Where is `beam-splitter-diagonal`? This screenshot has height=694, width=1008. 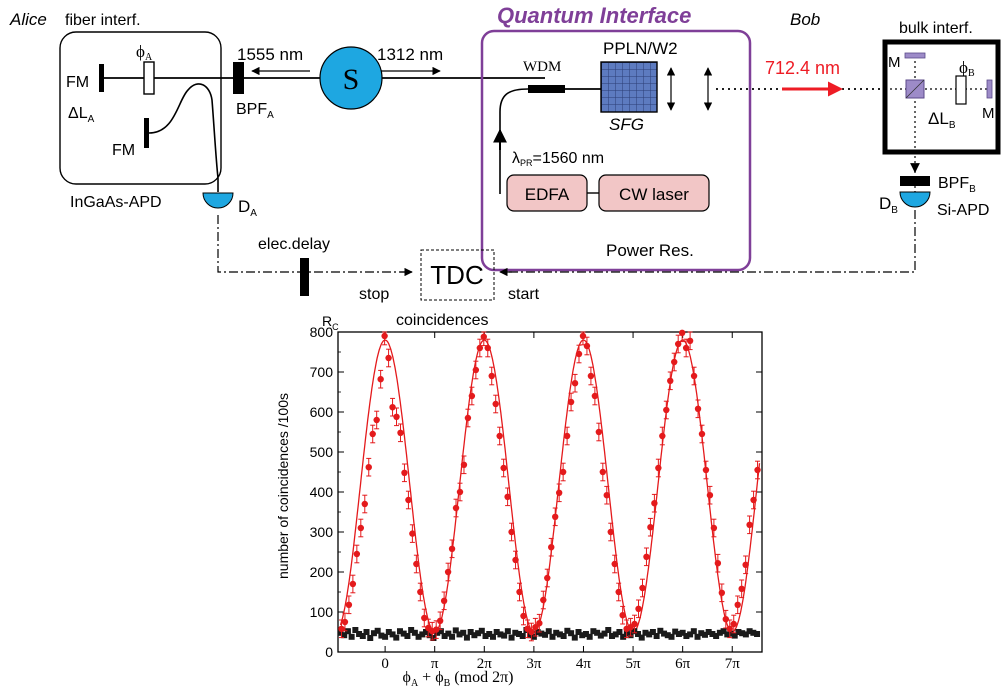 beam-splitter-diagonal is located at coordinates (915, 89).